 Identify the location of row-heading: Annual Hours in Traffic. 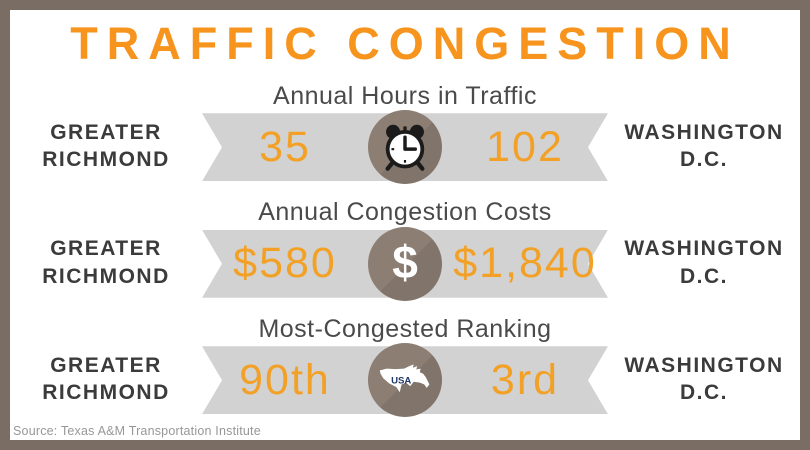
(405, 95).